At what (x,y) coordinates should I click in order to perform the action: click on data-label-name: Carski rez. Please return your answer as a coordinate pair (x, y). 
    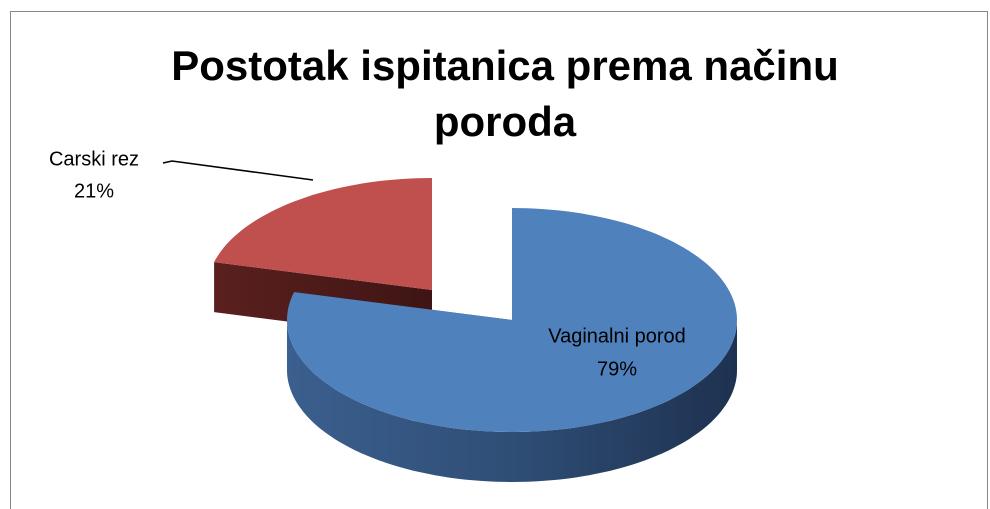
    Looking at the image, I should click on (94, 159).